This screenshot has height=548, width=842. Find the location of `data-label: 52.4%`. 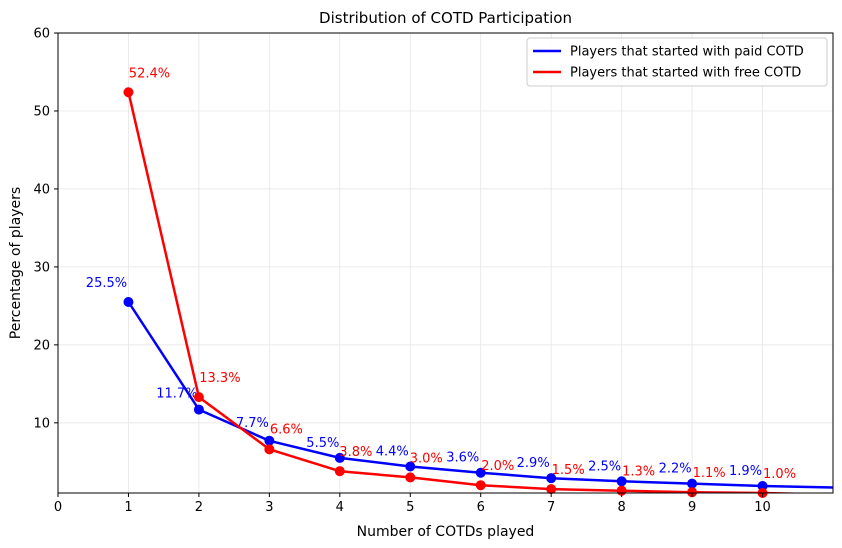

data-label: 52.4% is located at coordinates (149, 73).